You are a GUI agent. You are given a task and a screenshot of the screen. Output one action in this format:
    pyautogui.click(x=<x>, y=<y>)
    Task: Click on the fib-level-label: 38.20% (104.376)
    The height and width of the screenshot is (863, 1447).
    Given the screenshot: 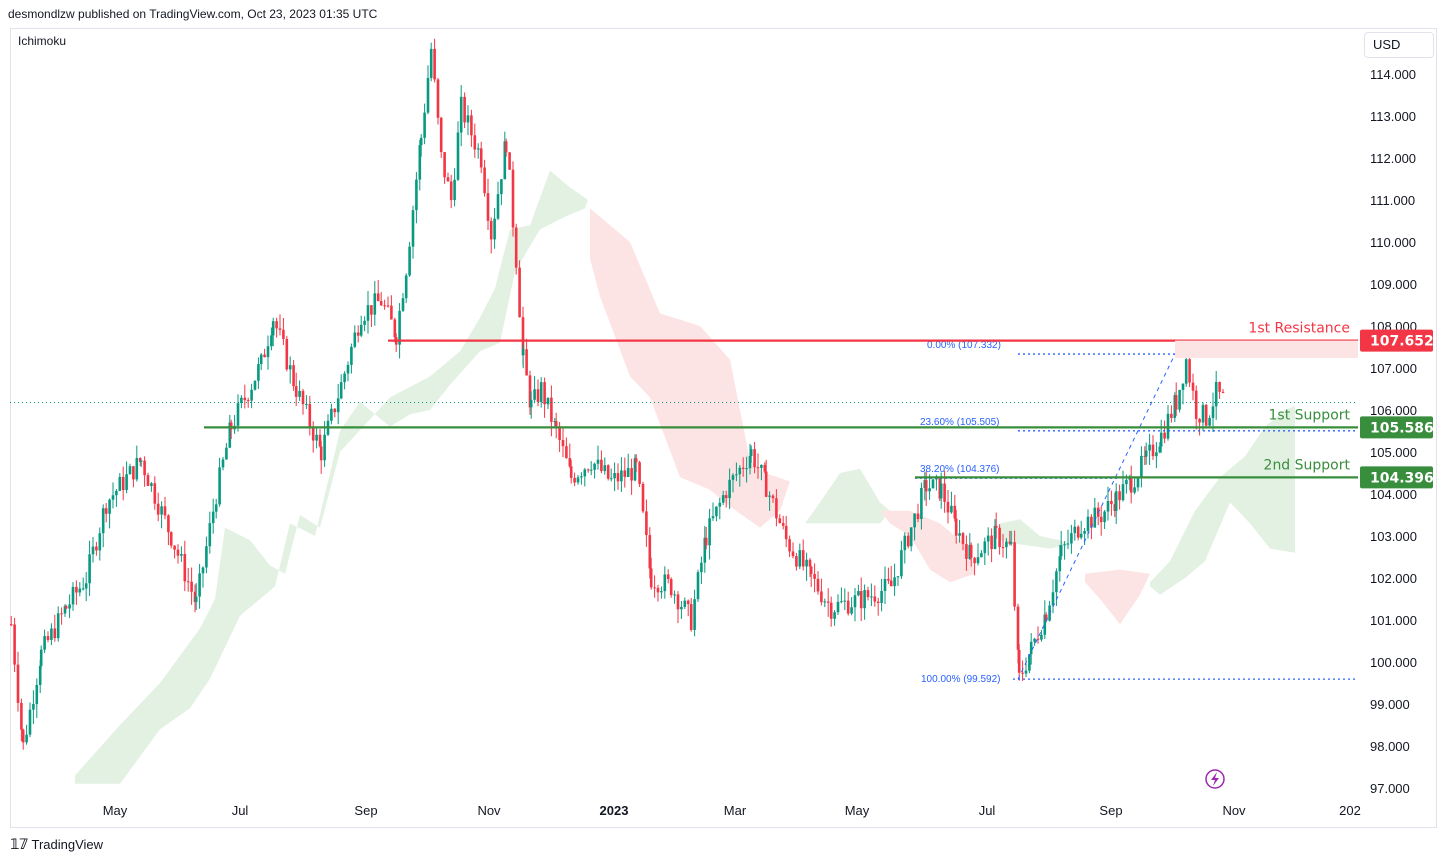 What is the action you would take?
    pyautogui.click(x=960, y=469)
    